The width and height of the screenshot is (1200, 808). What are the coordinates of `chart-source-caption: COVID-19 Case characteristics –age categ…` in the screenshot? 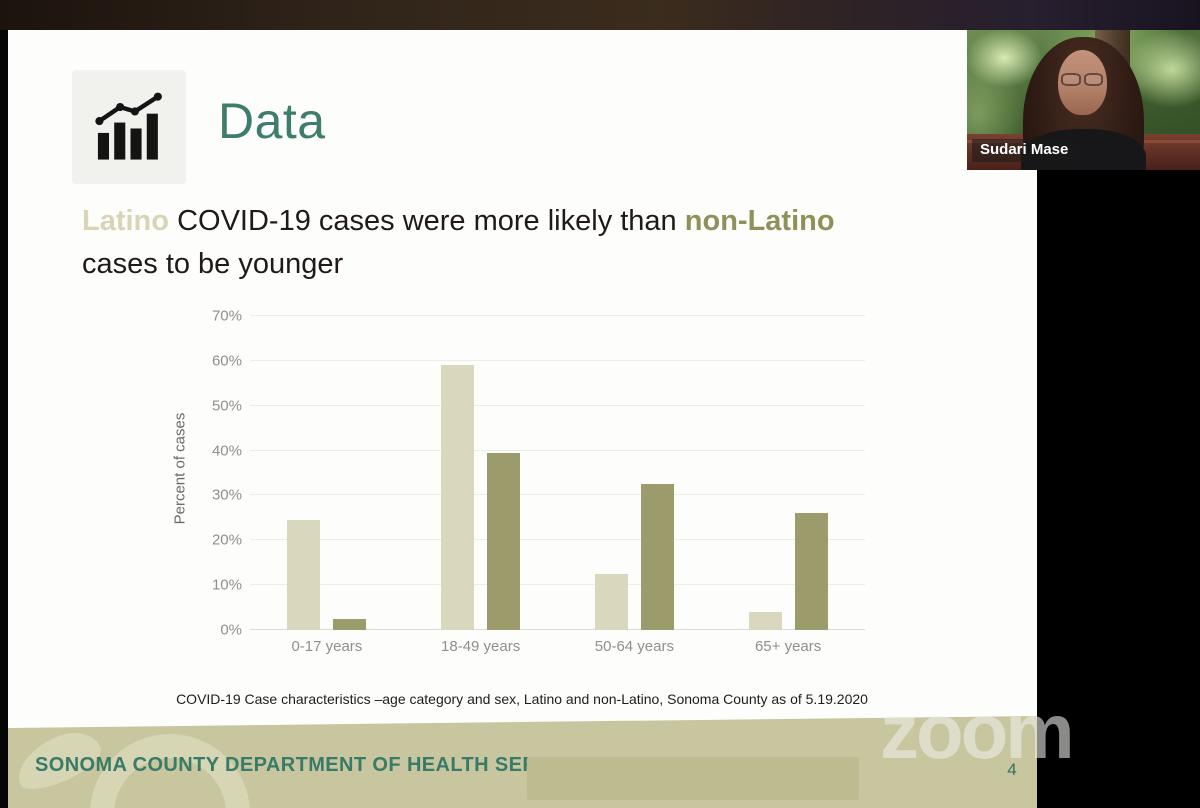 It's located at (522, 699).